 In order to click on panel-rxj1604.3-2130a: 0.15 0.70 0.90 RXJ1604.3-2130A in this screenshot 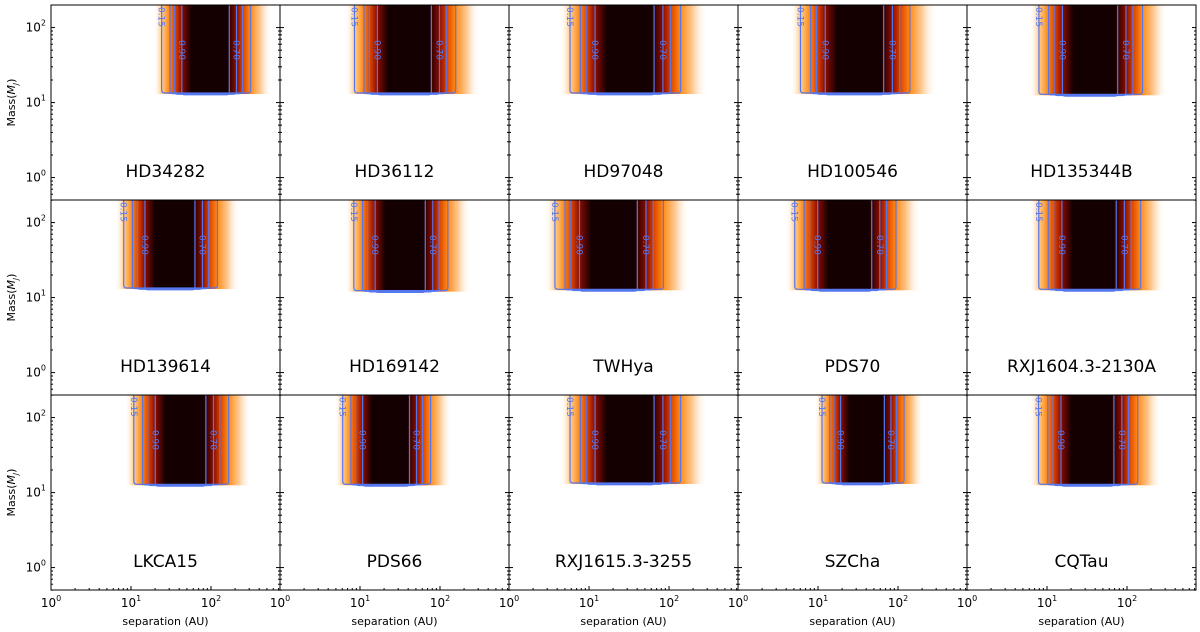, I will do `click(1081, 297)`.